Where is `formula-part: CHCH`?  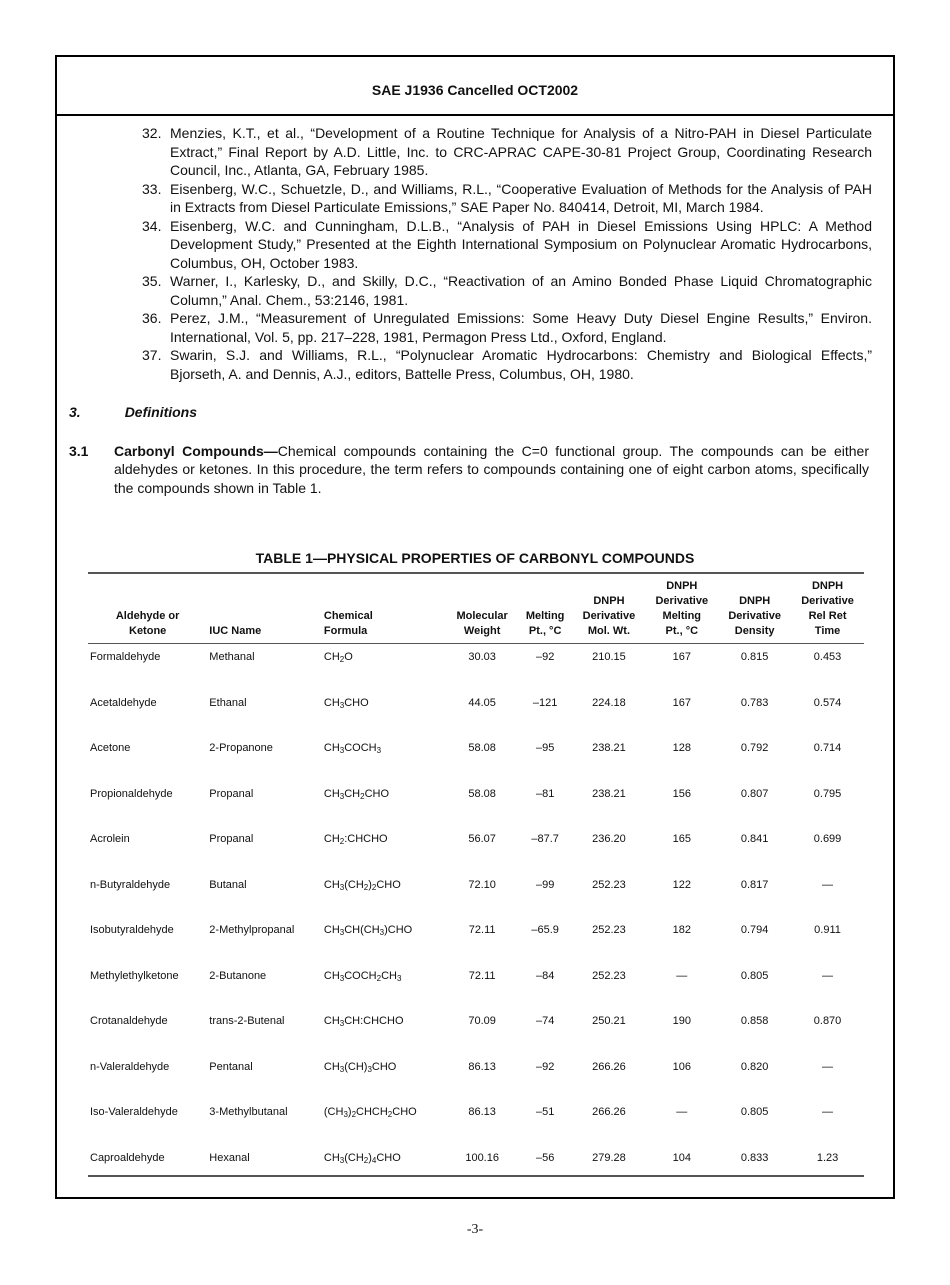 formula-part: CHCH is located at coordinates (372, 1112).